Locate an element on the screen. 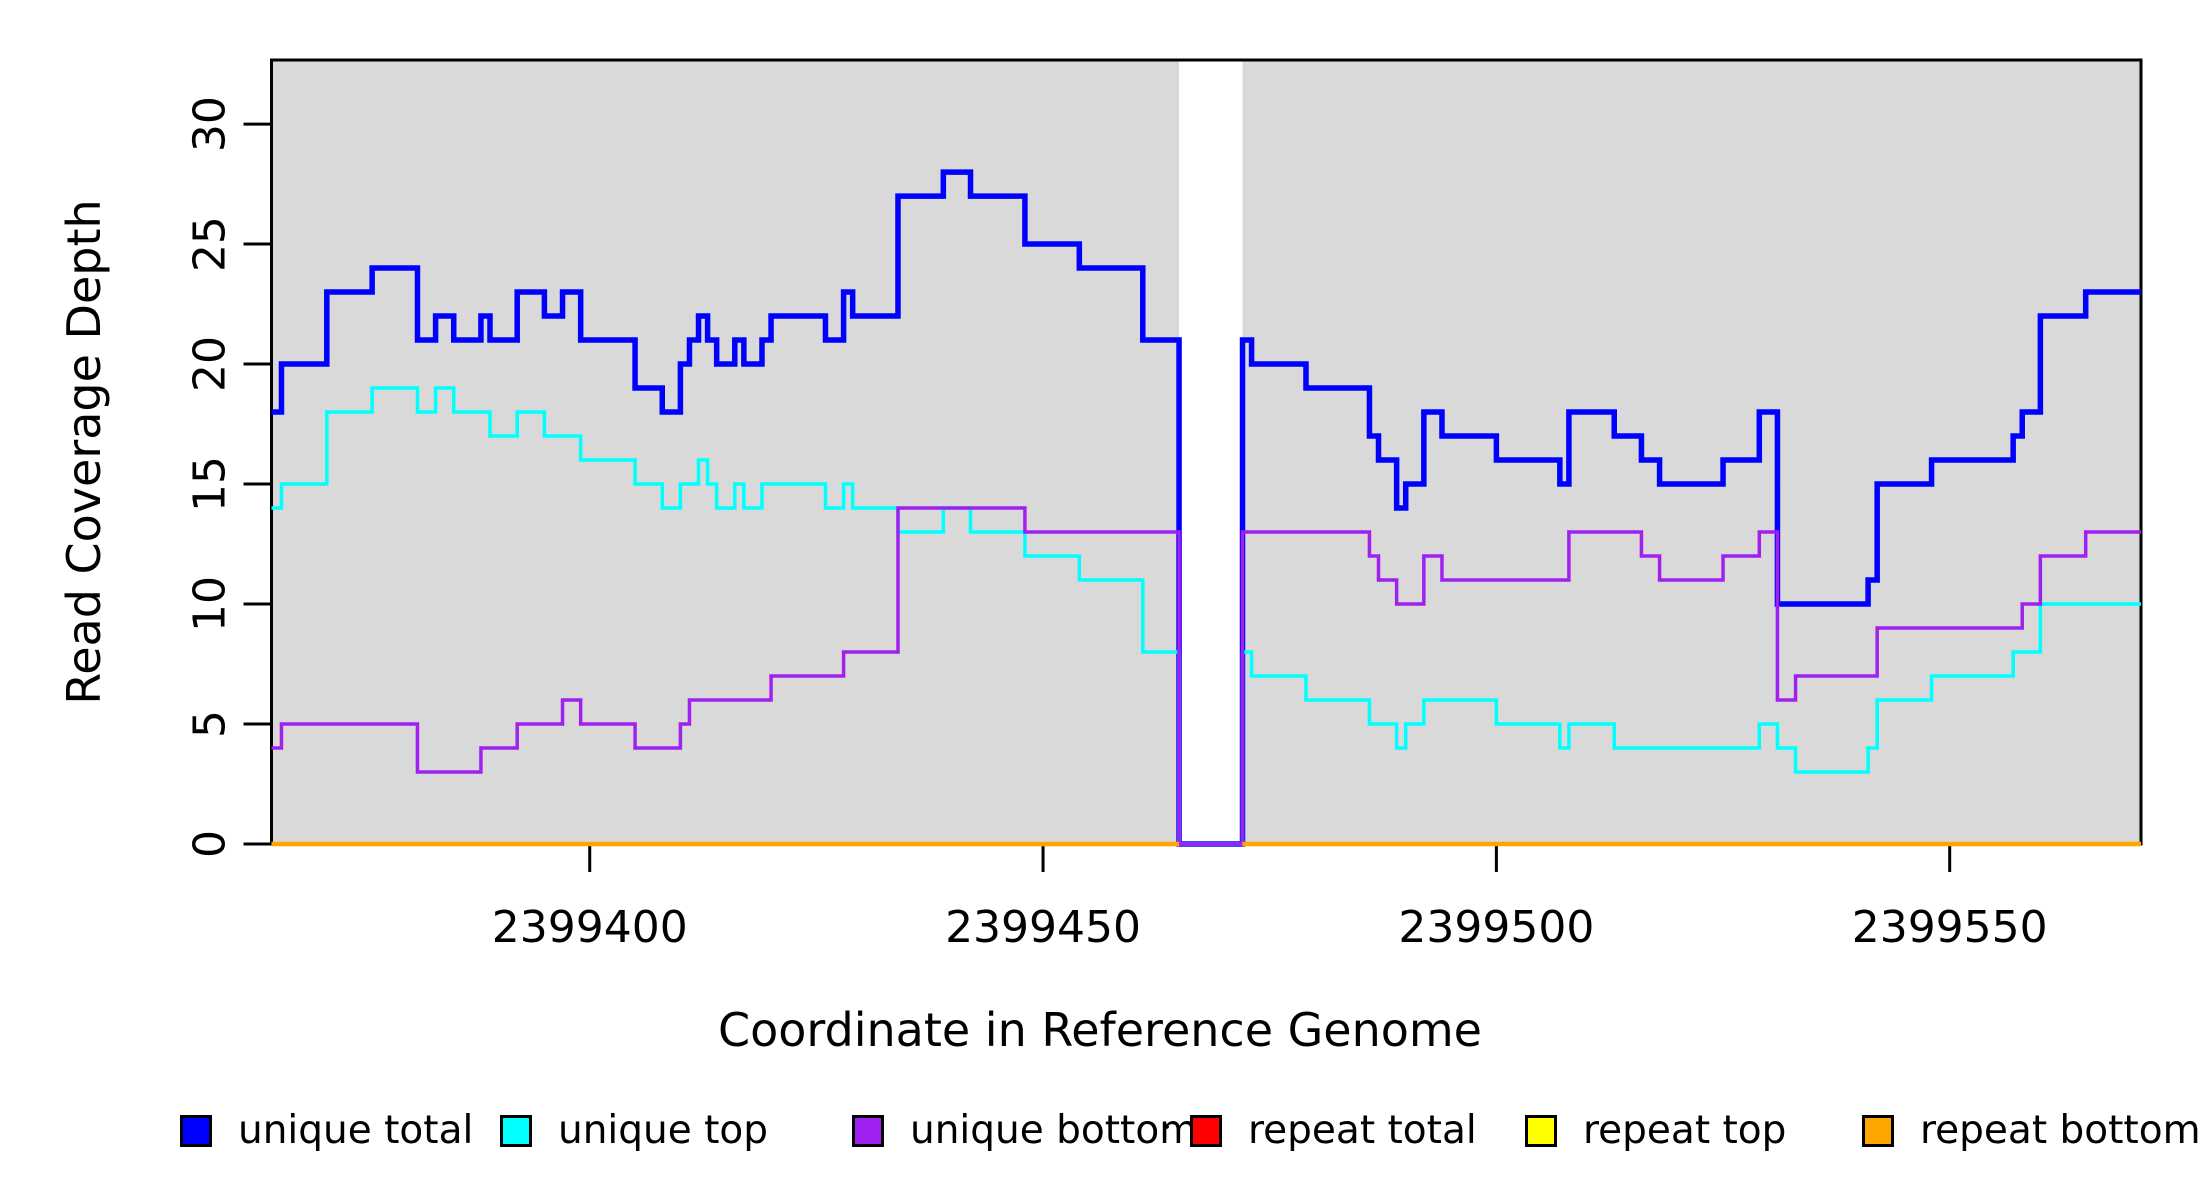 The width and height of the screenshot is (2200, 1200). repeat-top-swatch-icon is located at coordinates (1541, 1131).